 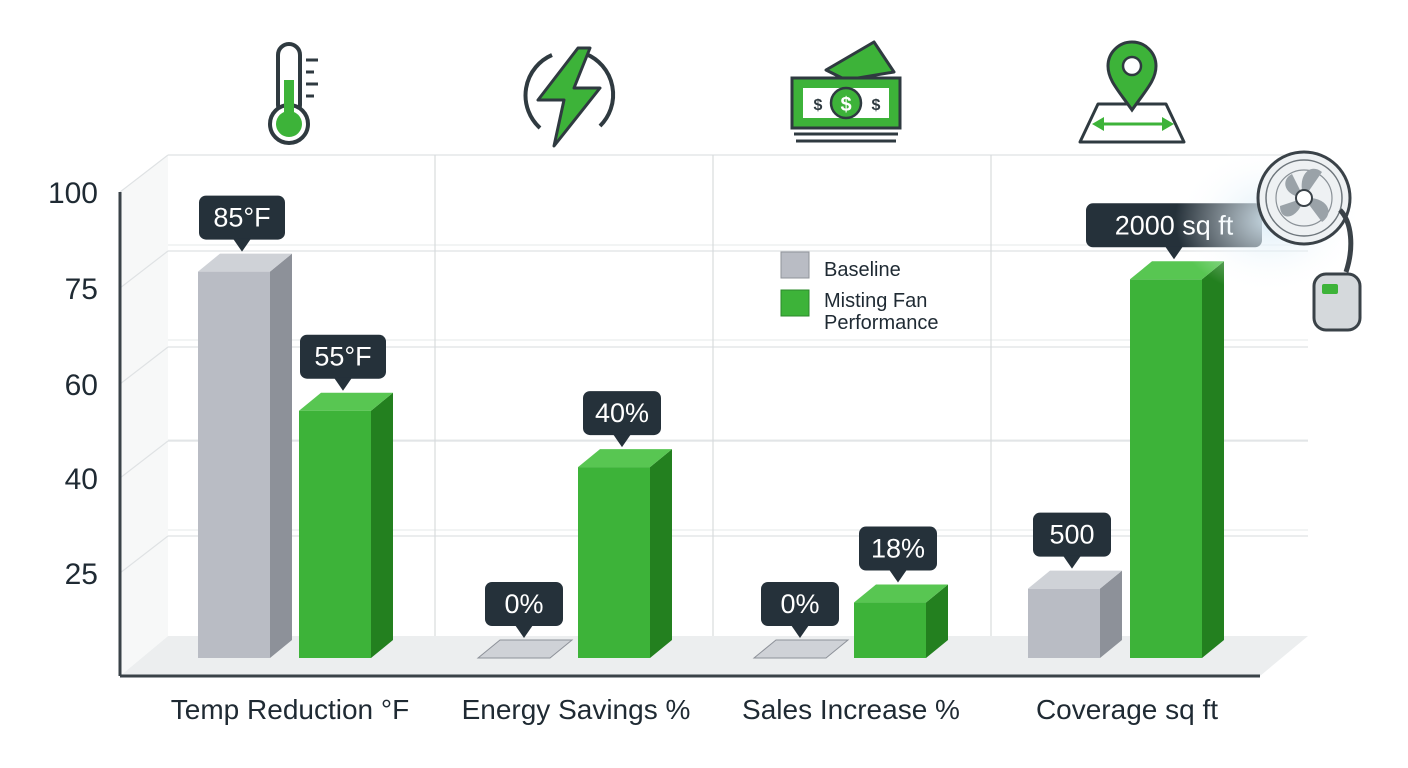 I want to click on data-label: 85°F, so click(x=241, y=218).